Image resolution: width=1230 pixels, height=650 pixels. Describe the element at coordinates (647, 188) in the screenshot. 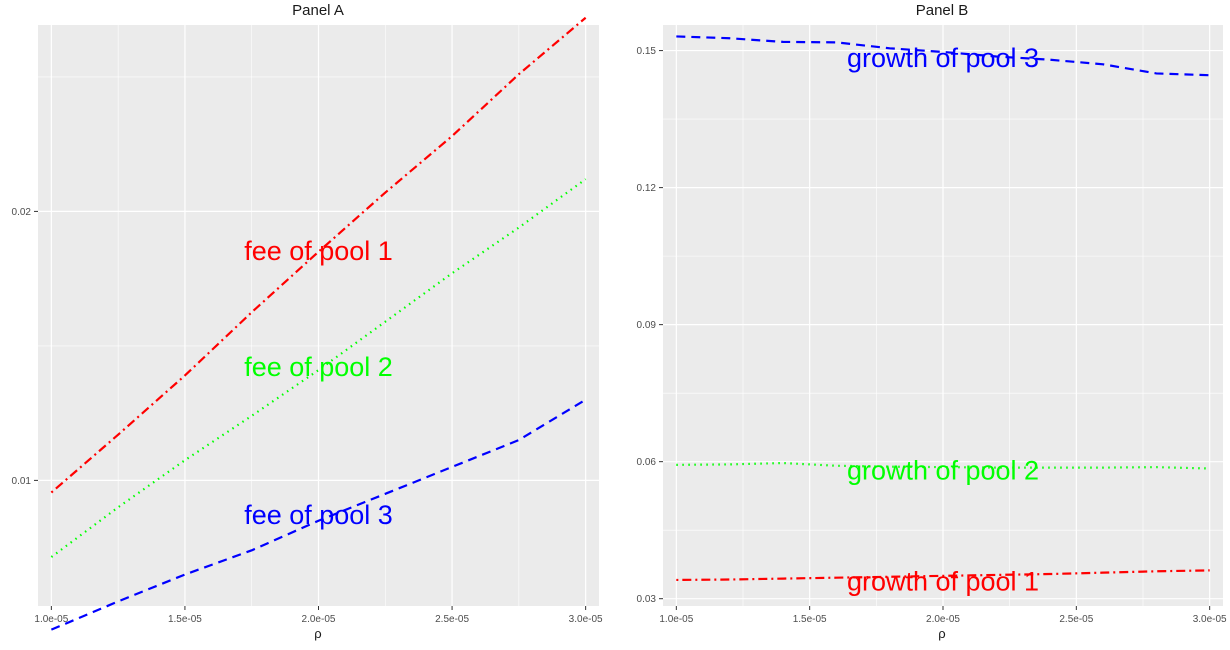

I see `y-tick-label: 0.12` at that location.